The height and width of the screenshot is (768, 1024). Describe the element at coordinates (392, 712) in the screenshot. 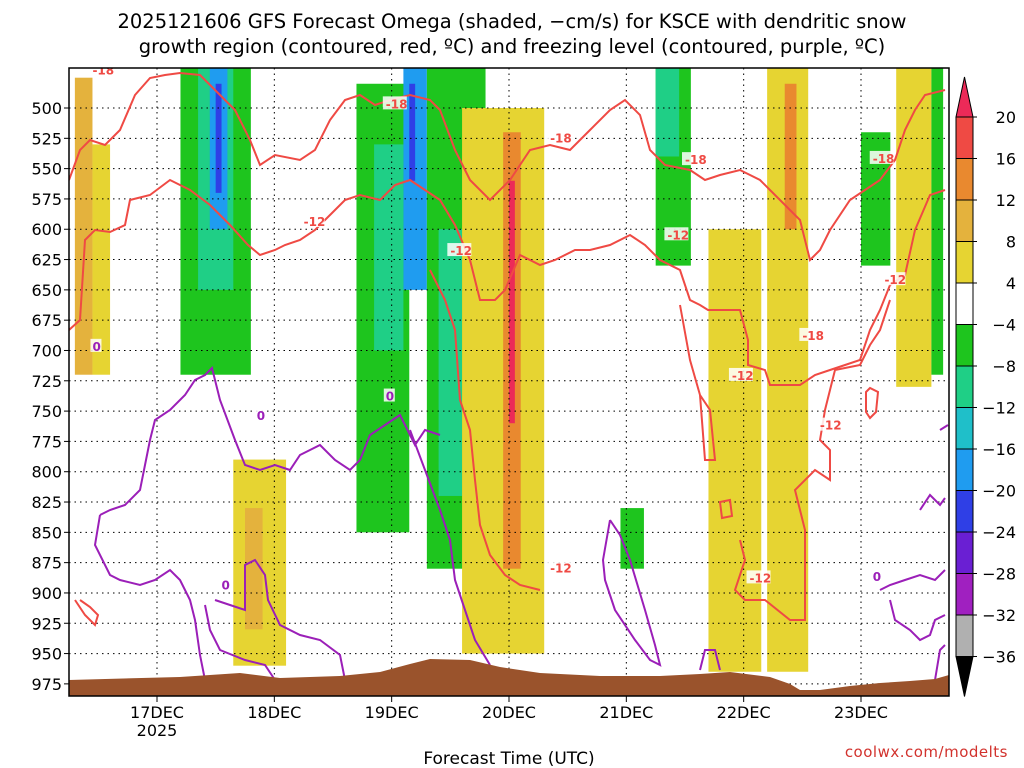

I see `x-tick-label: 19DEC` at that location.